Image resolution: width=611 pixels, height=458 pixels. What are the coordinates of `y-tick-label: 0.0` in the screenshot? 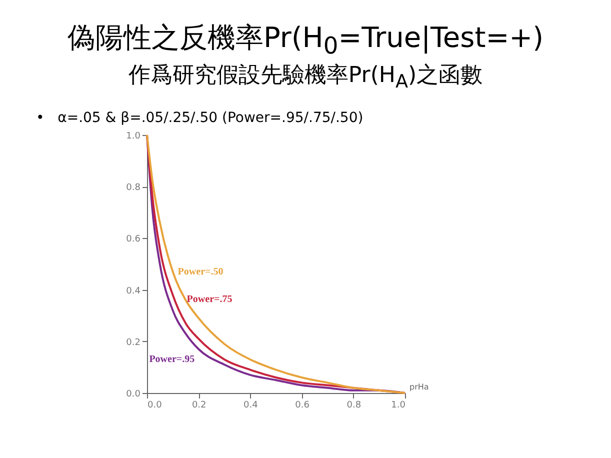 It's located at (133, 394).